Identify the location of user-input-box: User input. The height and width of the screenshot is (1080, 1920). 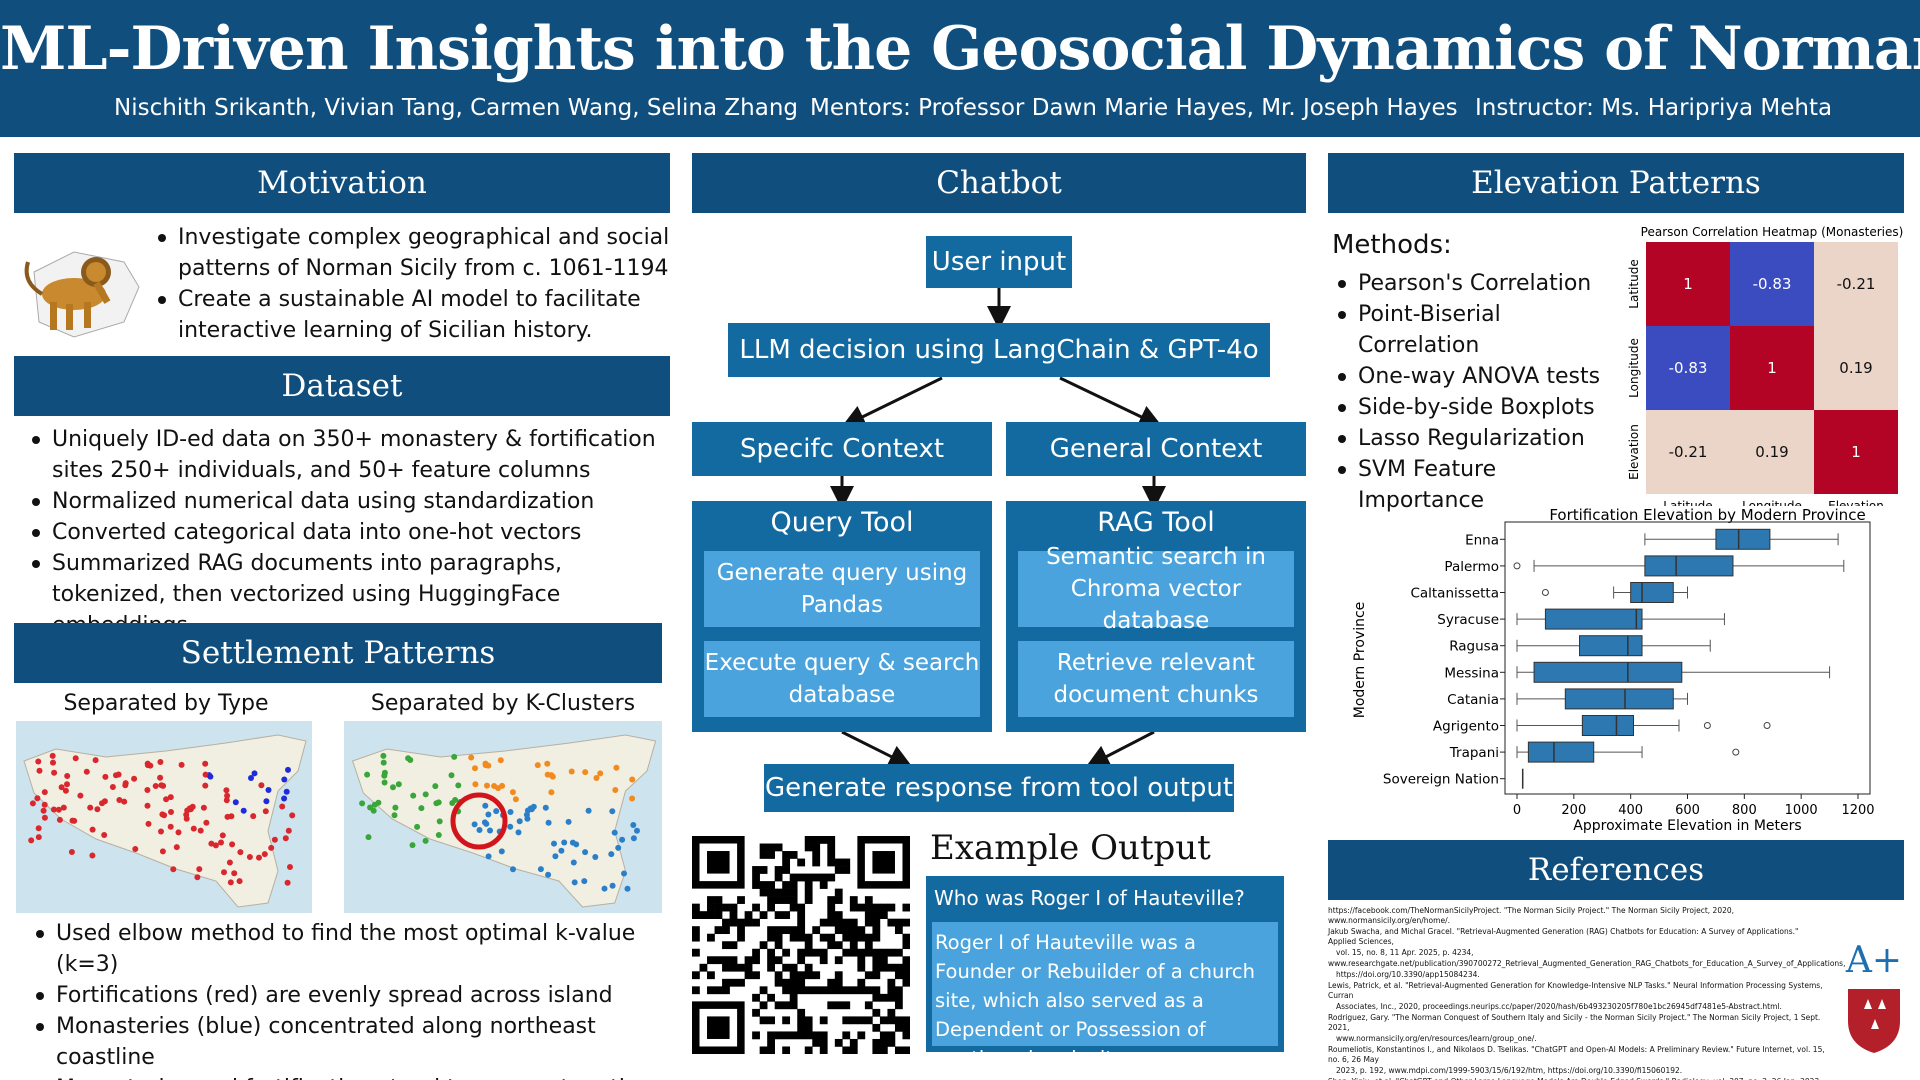
(999, 262).